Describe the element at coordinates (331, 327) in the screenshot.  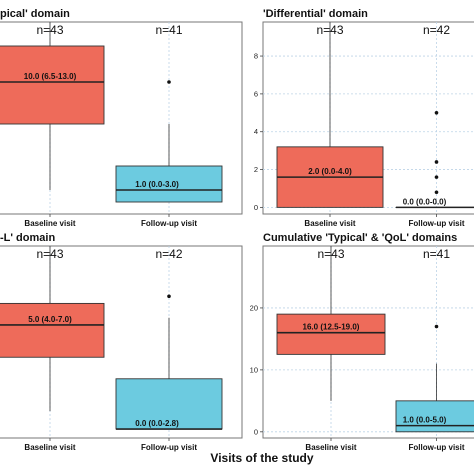
I see `box-value-label: 16.0 (12.5-19.0)` at that location.